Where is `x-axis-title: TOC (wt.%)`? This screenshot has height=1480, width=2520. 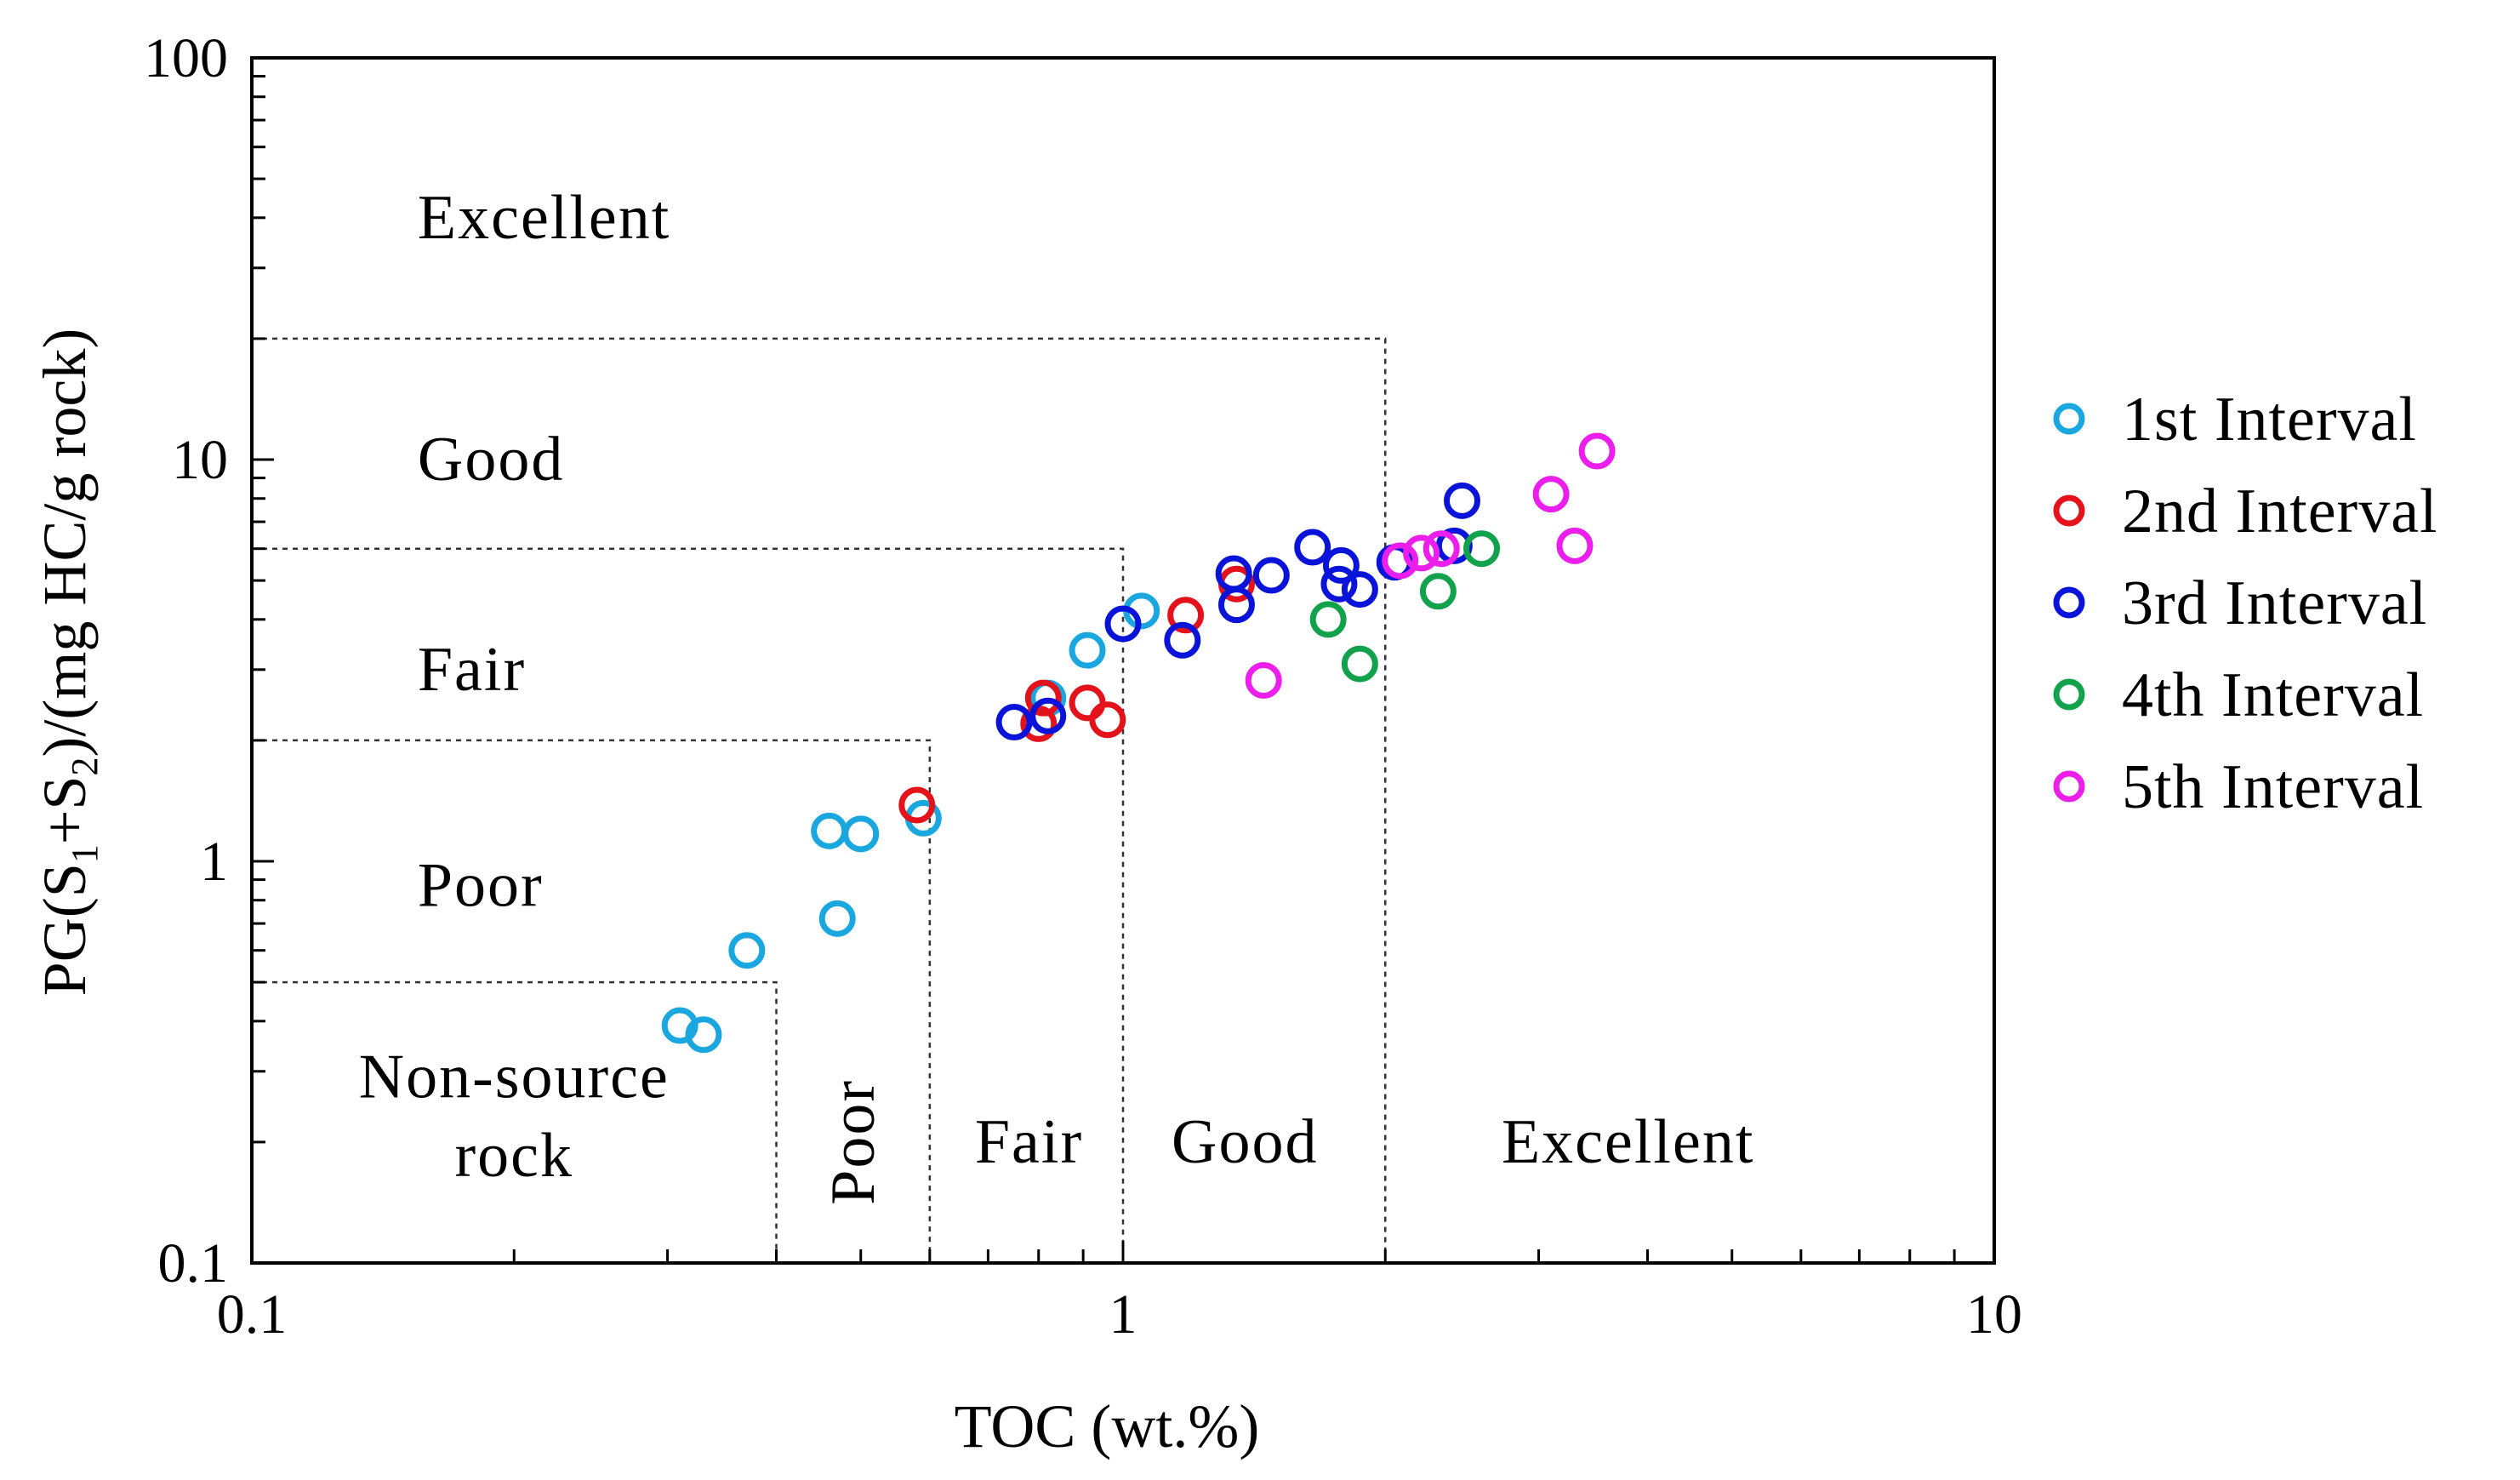
x-axis-title: TOC (wt.%) is located at coordinates (1107, 1426).